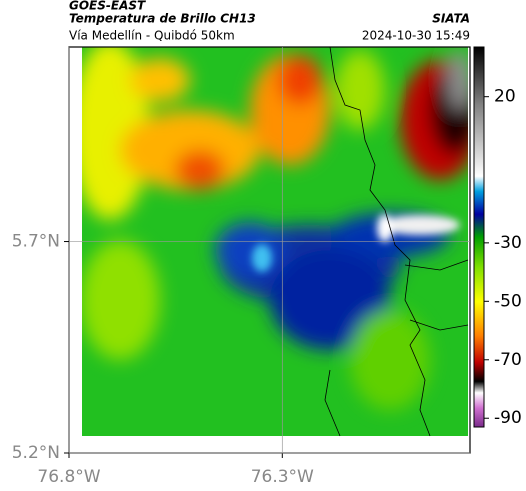 The width and height of the screenshot is (526, 491). What do you see at coordinates (282, 477) in the screenshot?
I see `x-tick-label: 76.3°W` at bounding box center [282, 477].